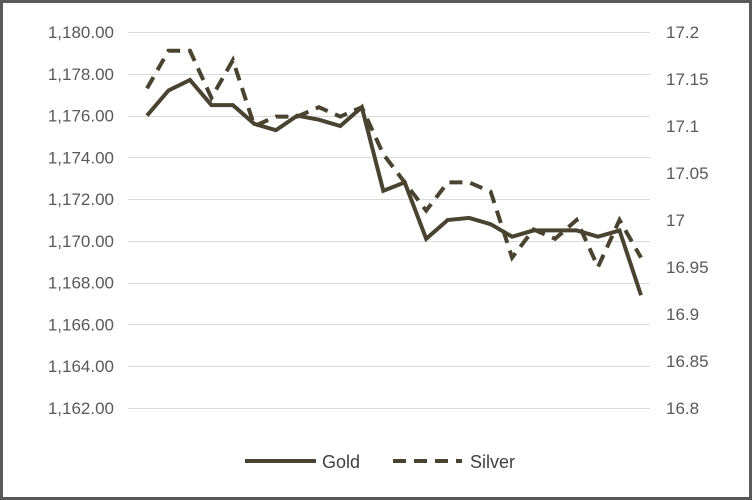  What do you see at coordinates (682, 314) in the screenshot?
I see `right-tick-label: 16.9` at bounding box center [682, 314].